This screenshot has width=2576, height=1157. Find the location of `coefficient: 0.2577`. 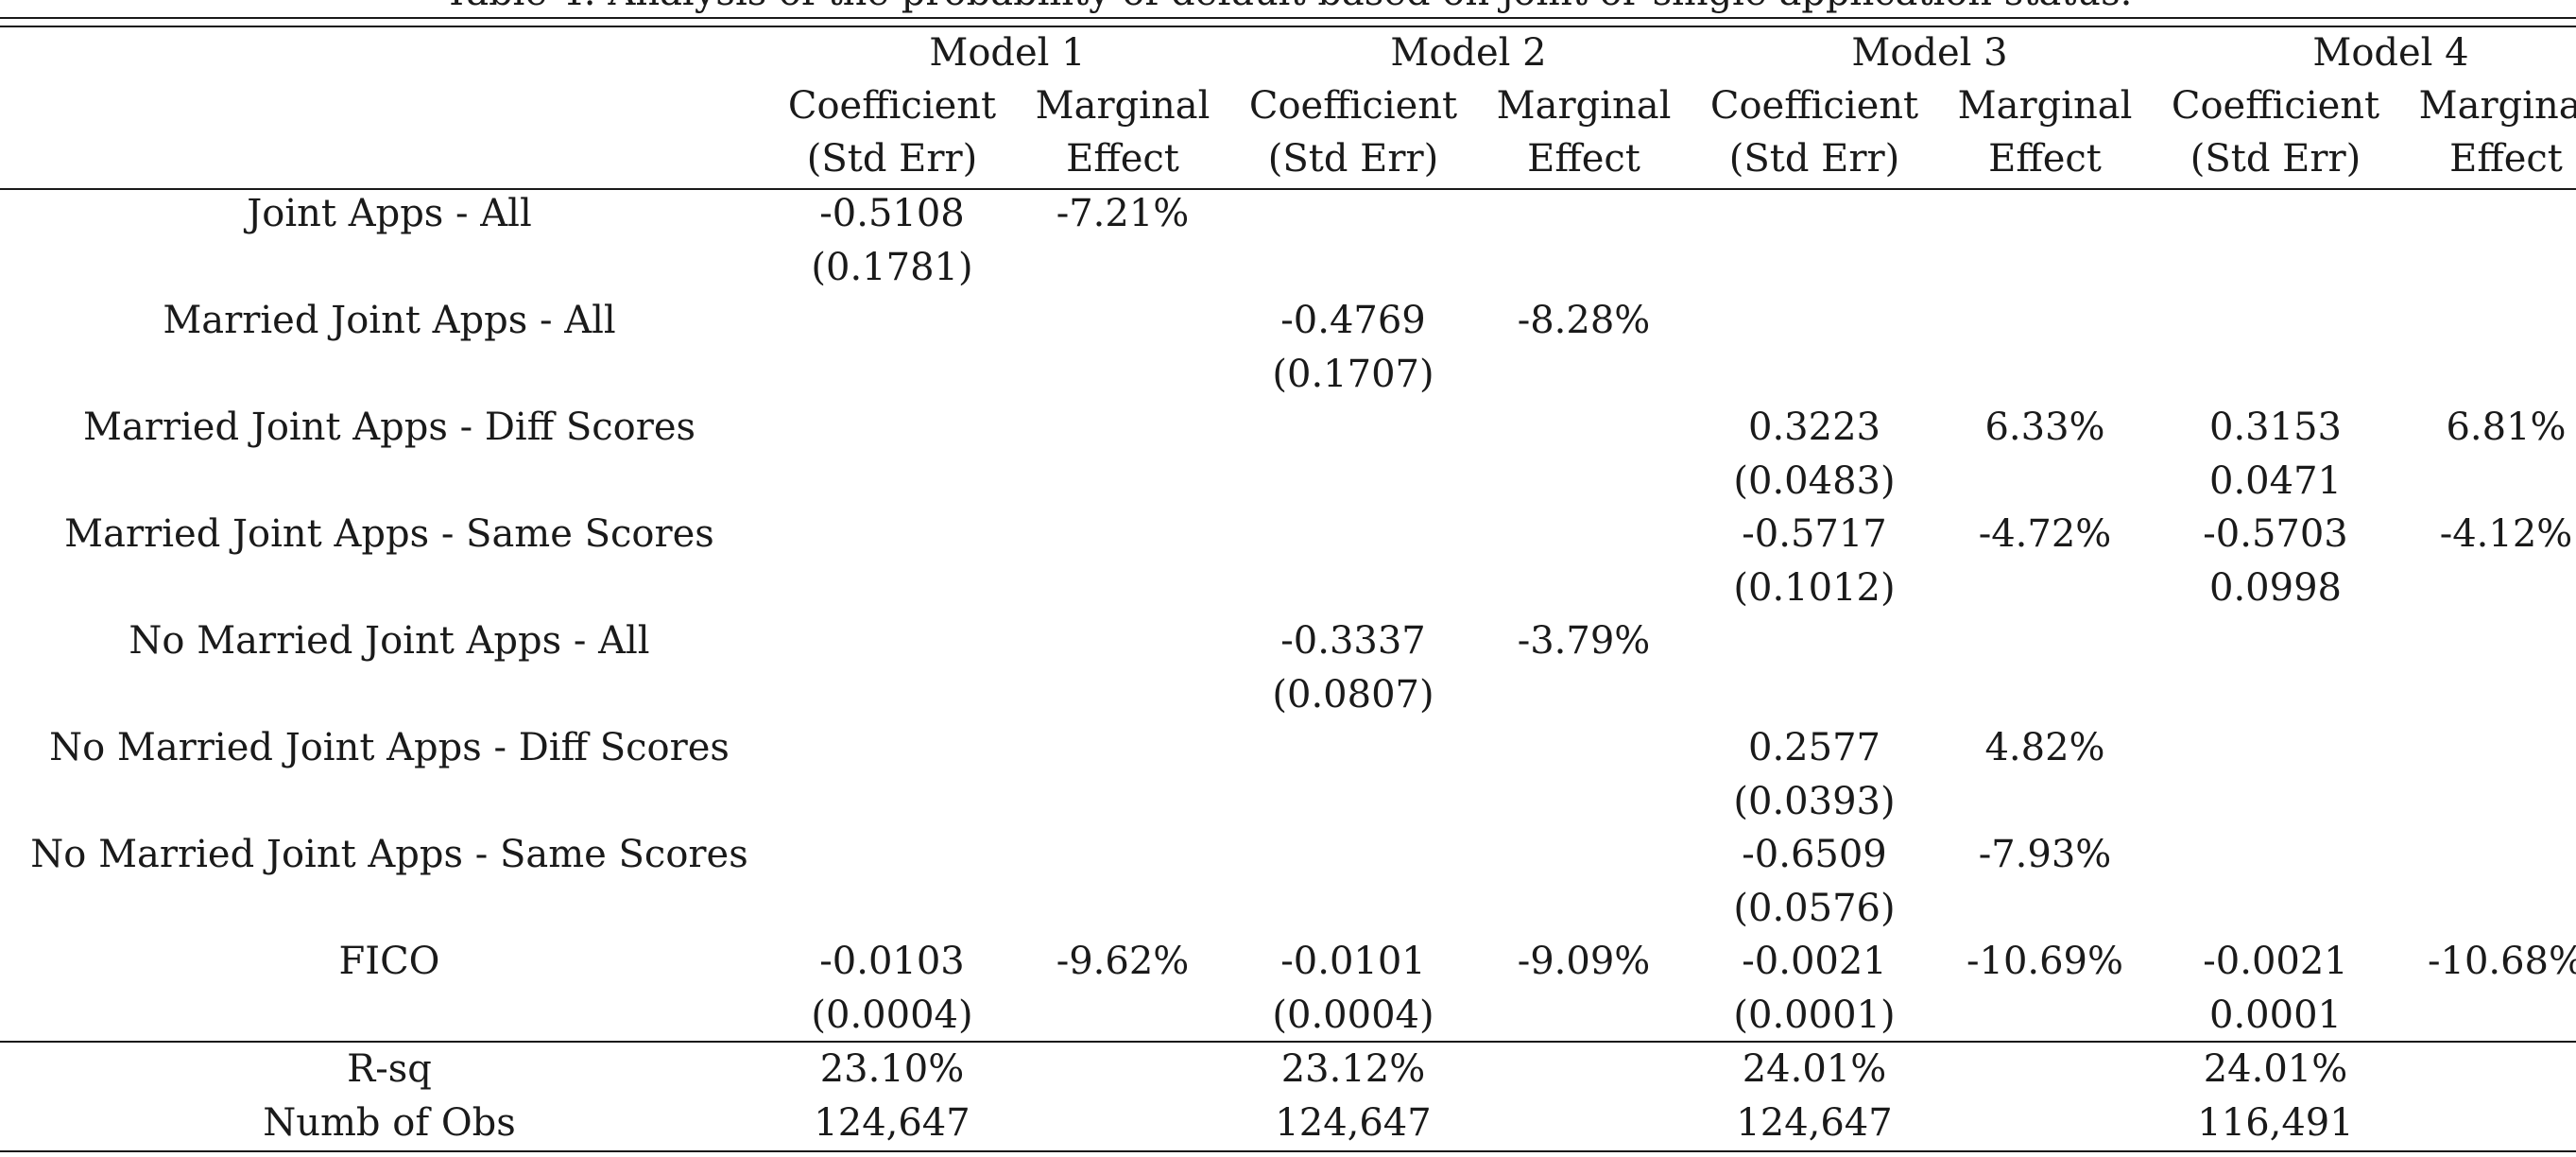

coefficient: 0.2577 is located at coordinates (1814, 747).